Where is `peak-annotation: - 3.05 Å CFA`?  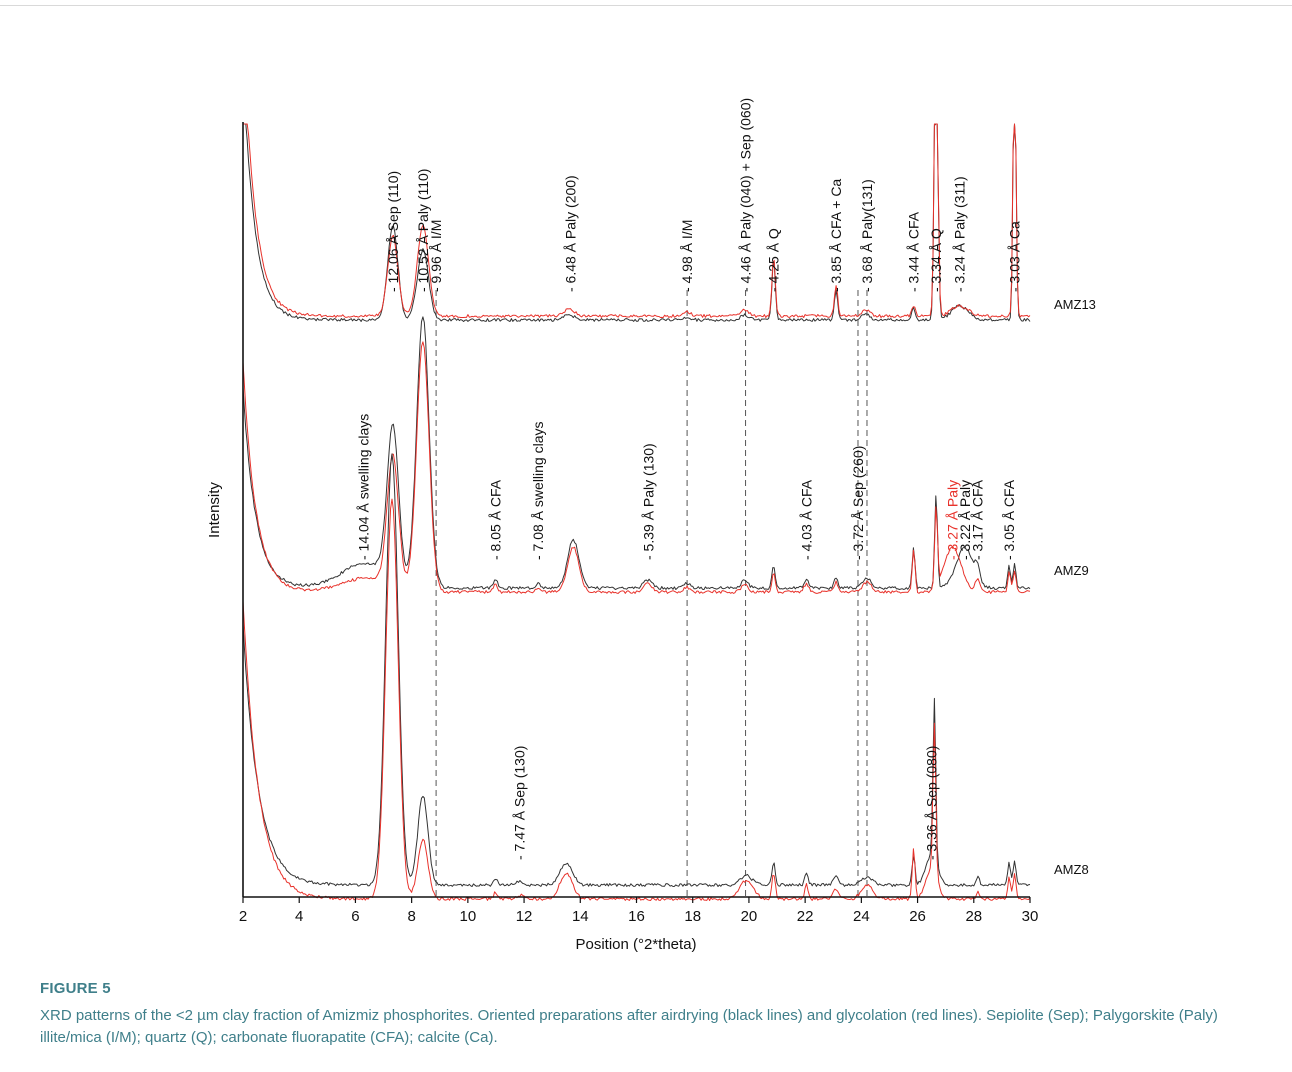 peak-annotation: - 3.05 Å CFA is located at coordinates (1009, 519).